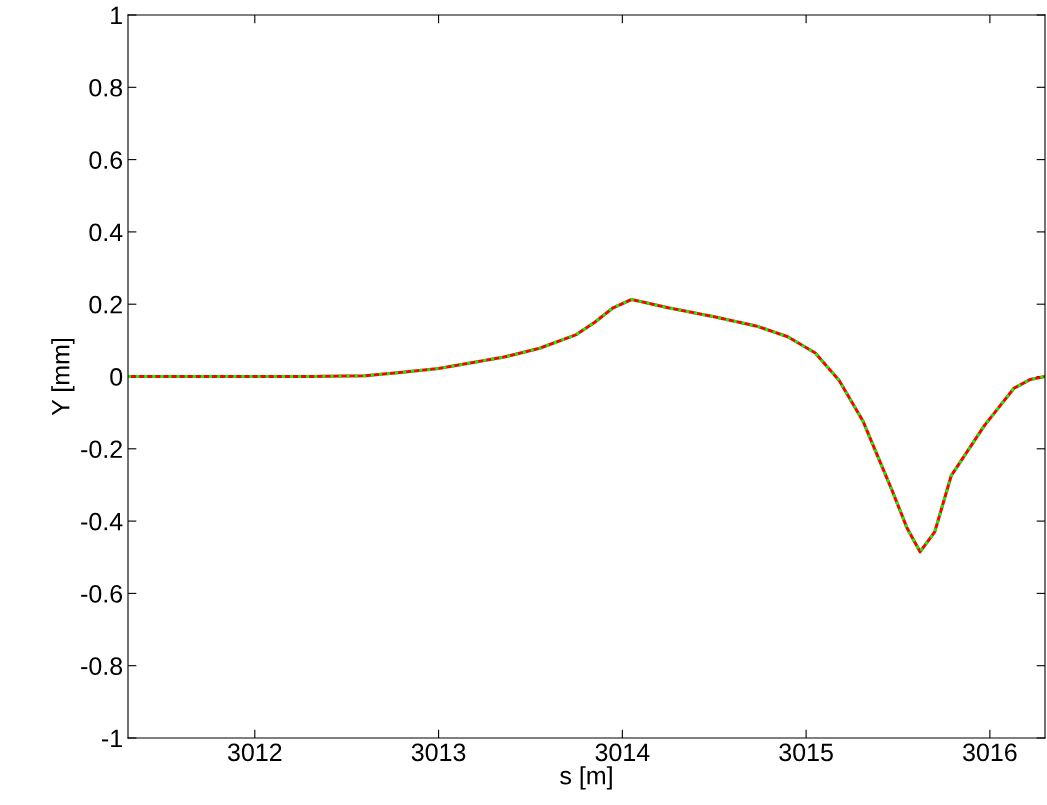 The width and height of the screenshot is (1047, 805). What do you see at coordinates (102, 594) in the screenshot?
I see `y-tick-label: -0.6` at bounding box center [102, 594].